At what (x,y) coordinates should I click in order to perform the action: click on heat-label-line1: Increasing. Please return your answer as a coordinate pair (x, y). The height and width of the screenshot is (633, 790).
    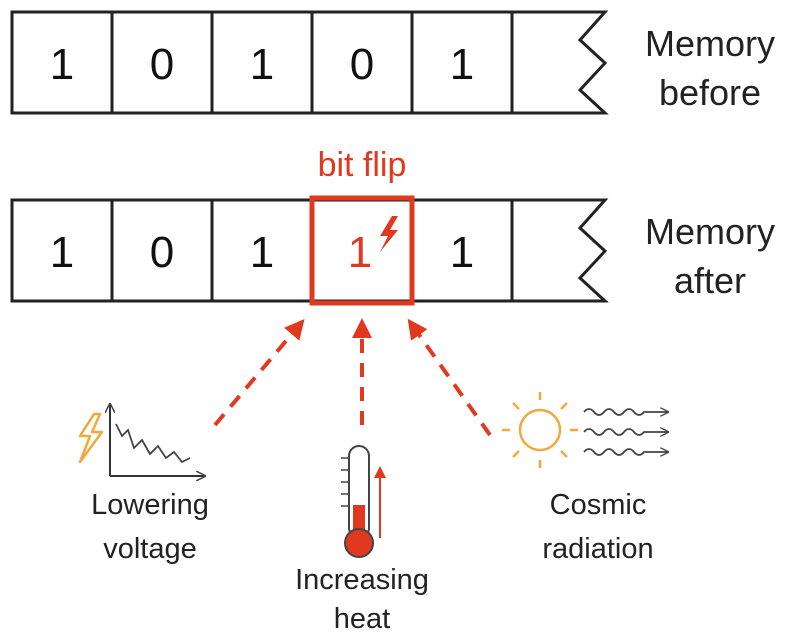
    Looking at the image, I should click on (362, 580).